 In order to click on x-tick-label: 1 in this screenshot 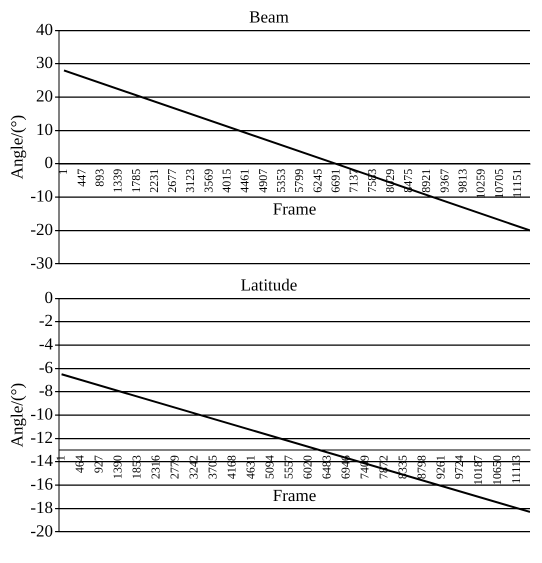, I will do `click(63, 171)`.